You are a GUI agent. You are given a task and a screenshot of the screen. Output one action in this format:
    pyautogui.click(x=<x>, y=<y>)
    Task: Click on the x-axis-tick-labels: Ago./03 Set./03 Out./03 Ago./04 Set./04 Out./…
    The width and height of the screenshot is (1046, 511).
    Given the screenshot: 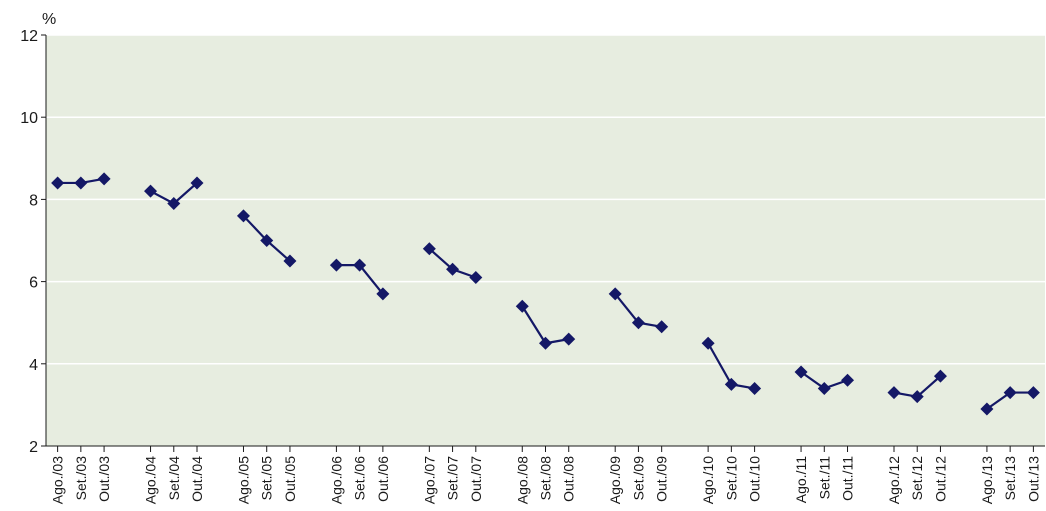 What is the action you would take?
    pyautogui.click(x=546, y=480)
    